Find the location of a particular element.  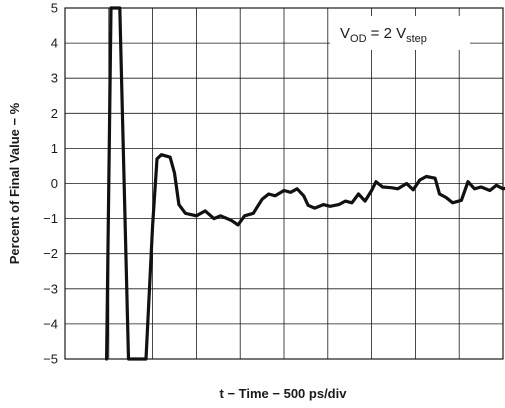

annotation-background is located at coordinates (400, 33).